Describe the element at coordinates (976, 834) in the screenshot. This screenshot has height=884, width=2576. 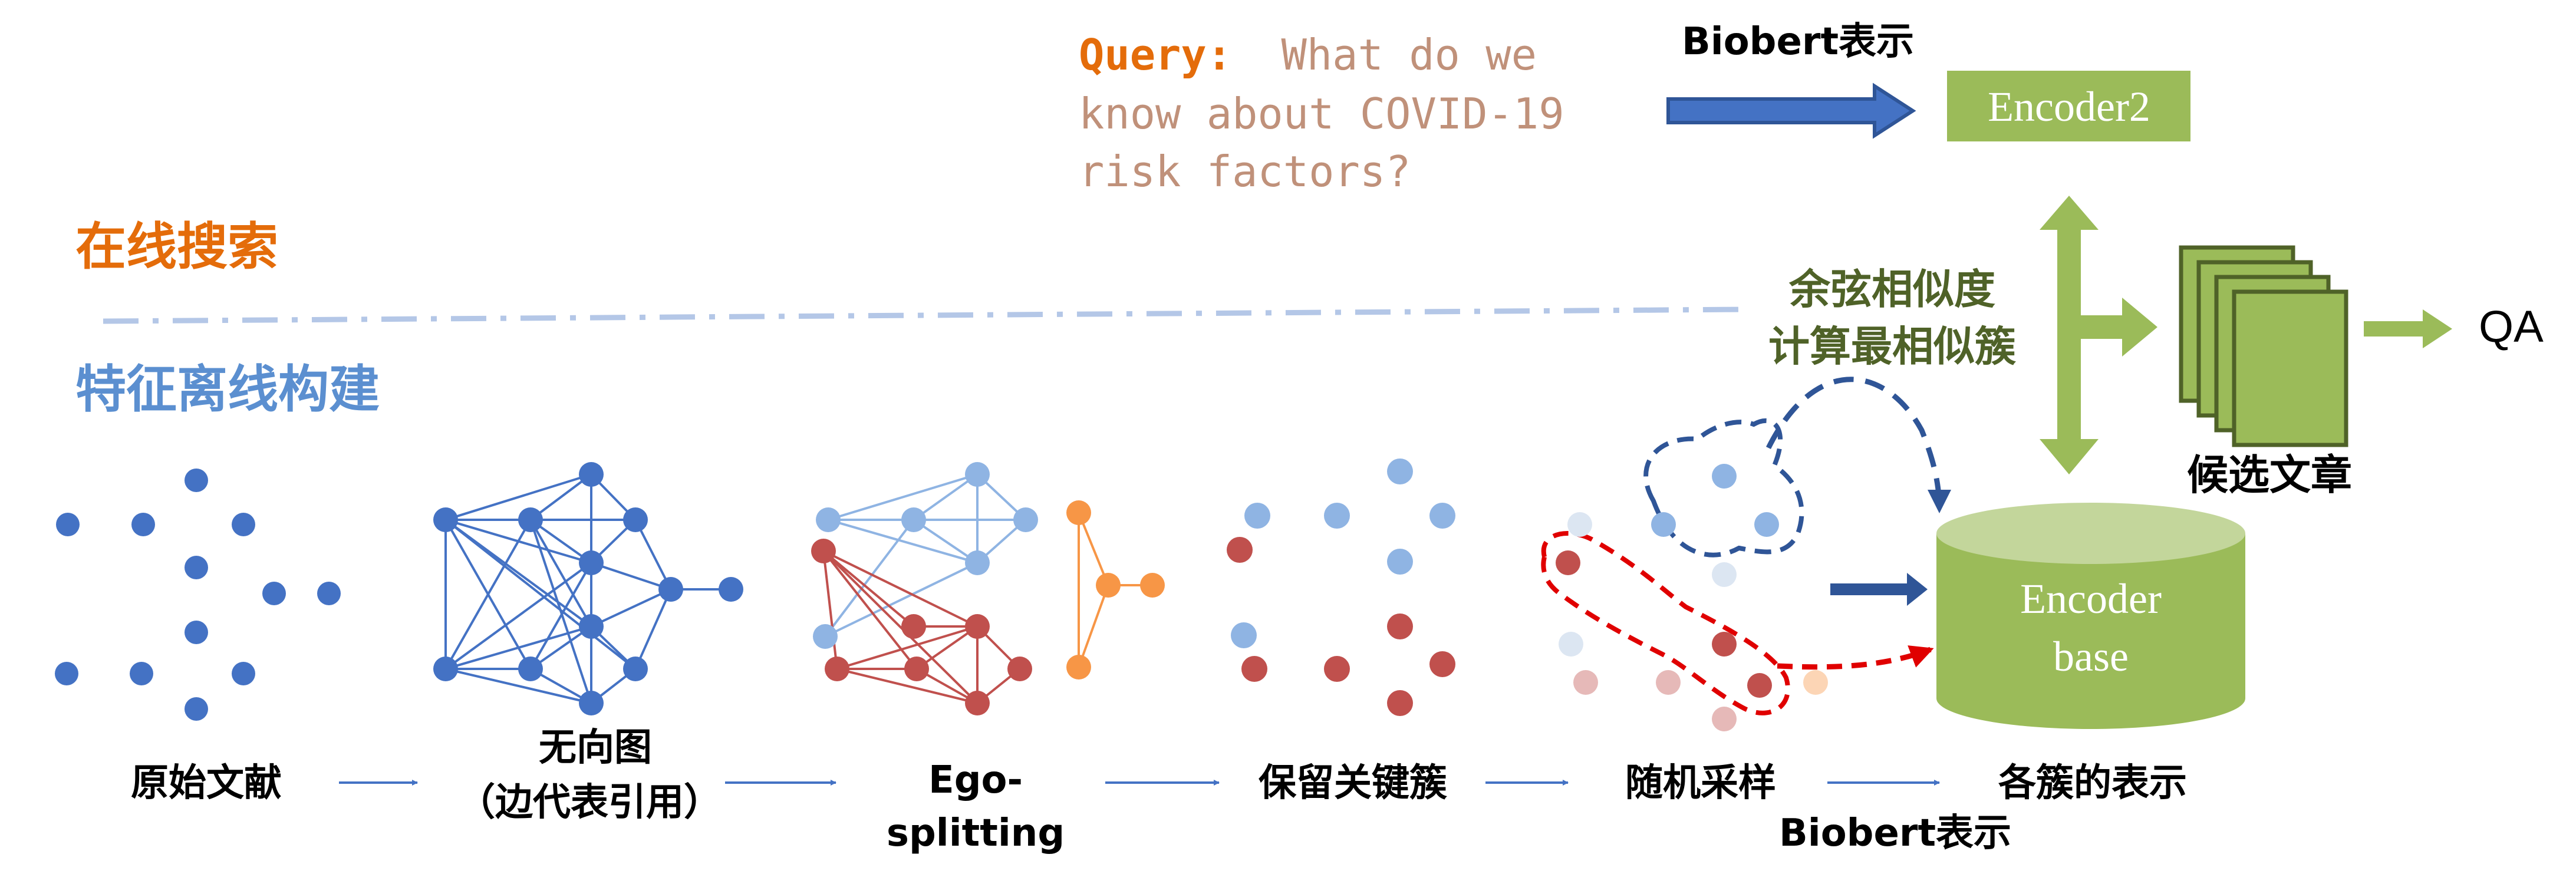
I see `stage-label-ego-2: splitting` at that location.